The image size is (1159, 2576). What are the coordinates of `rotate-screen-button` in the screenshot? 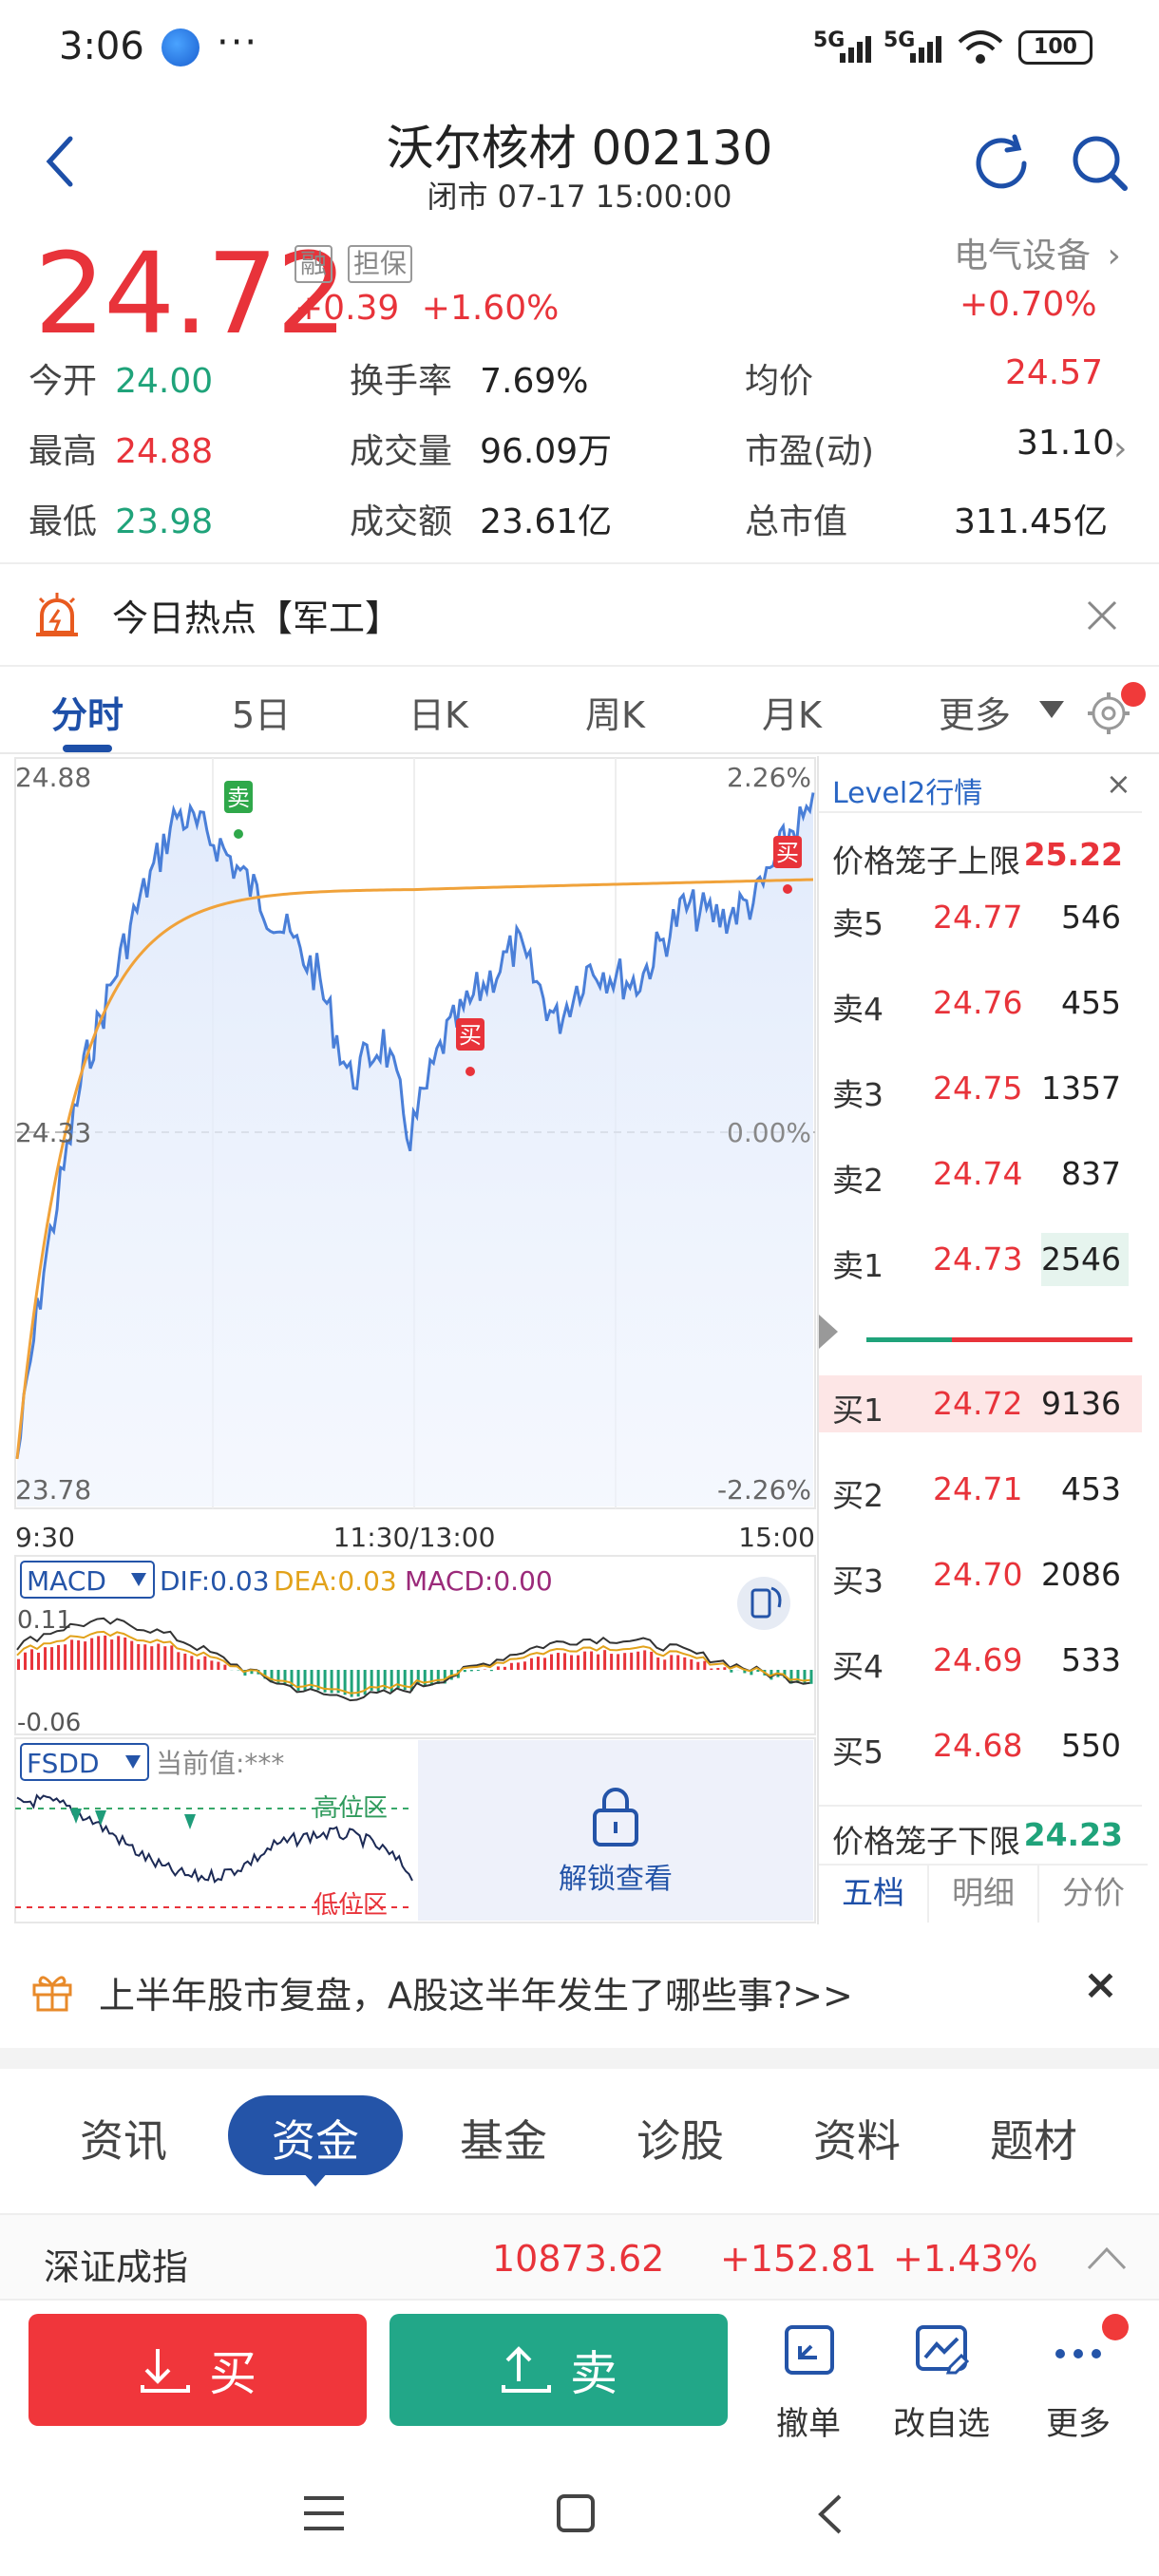 It's located at (763, 1603).